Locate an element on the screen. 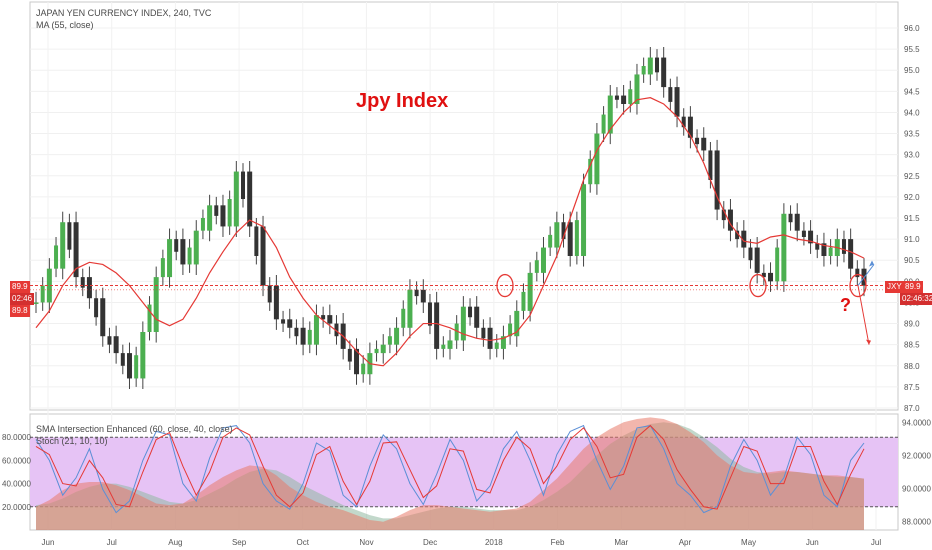  down-arrow-head is located at coordinates (868, 342).